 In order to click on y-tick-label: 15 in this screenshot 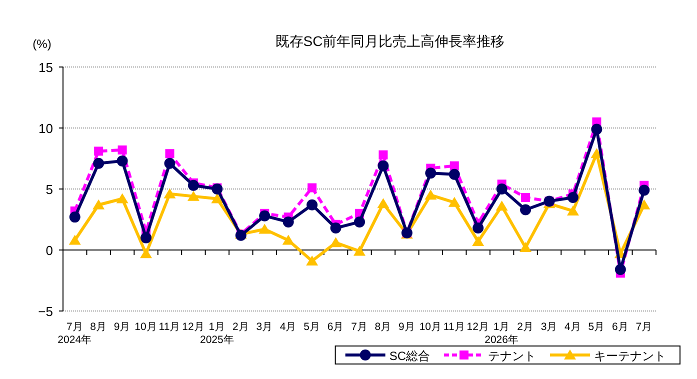, I will do `click(45, 67)`.